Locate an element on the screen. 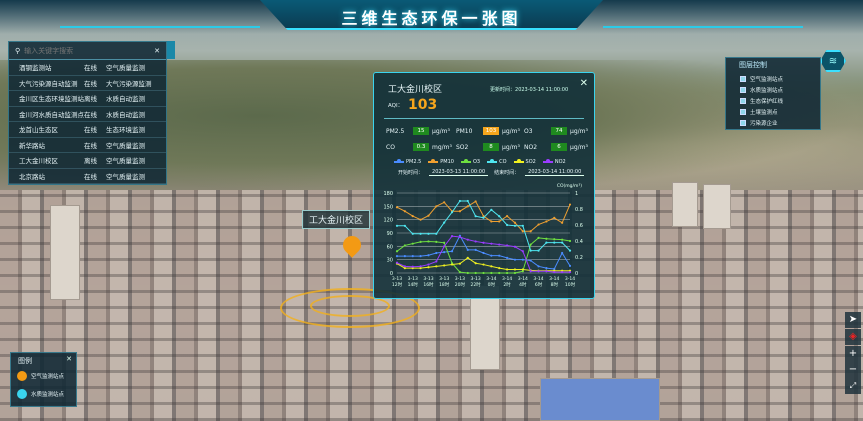 Image resolution: width=863 pixels, height=421 pixels. send-icon: ➤ is located at coordinates (853, 320).